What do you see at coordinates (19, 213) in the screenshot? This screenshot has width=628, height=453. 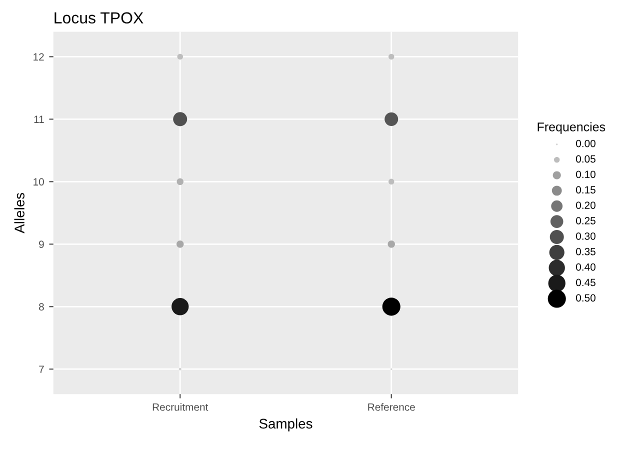 I see `y-axis-title: Alleles` at bounding box center [19, 213].